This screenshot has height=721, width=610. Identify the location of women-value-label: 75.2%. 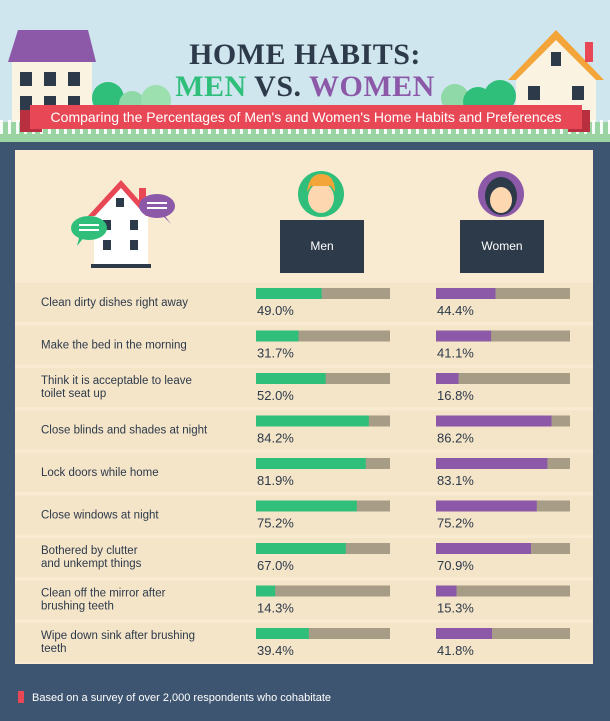
(455, 523).